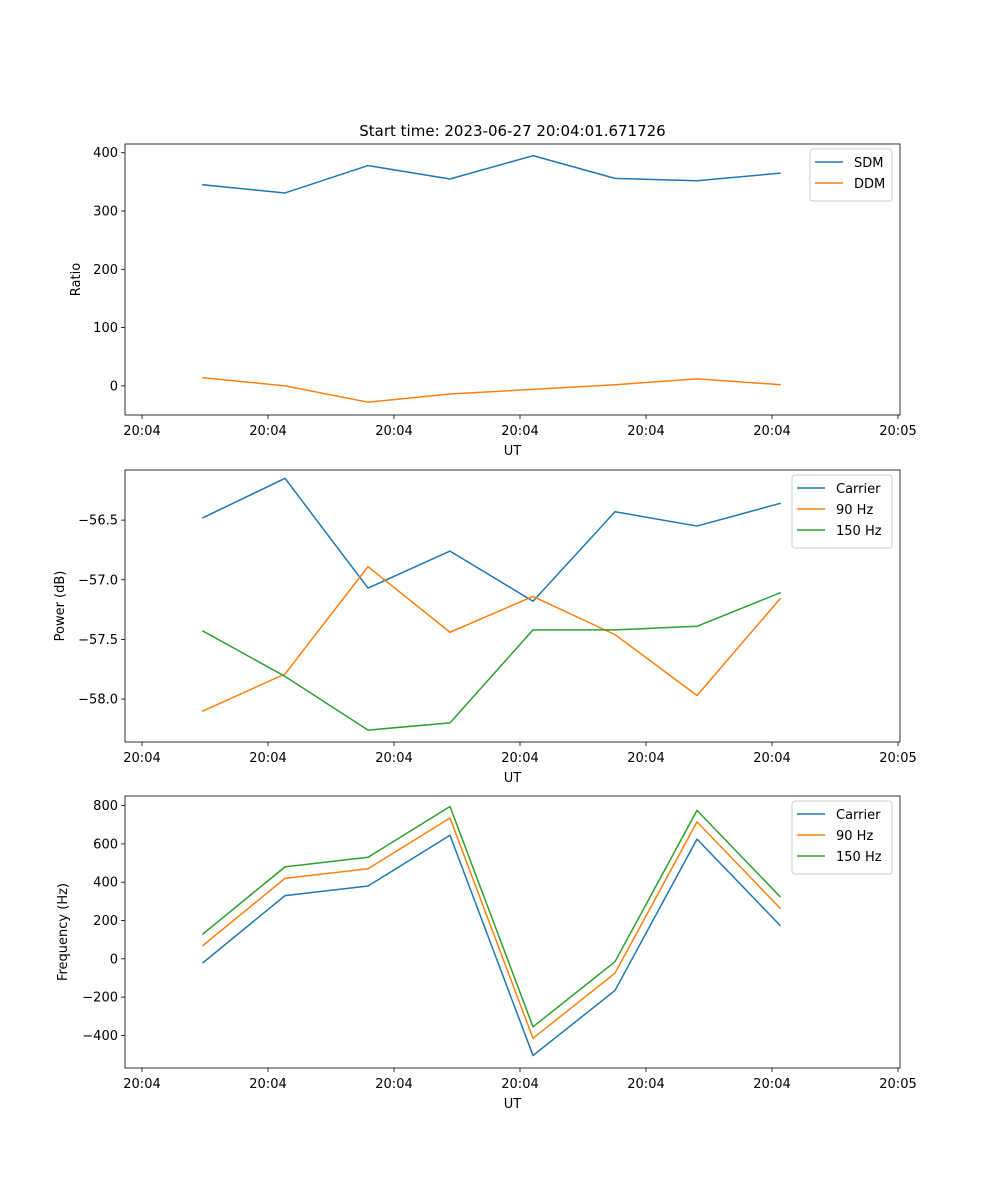 The image size is (1000, 1200). What do you see at coordinates (100, 1036) in the screenshot?
I see `y-tick-label: −400` at bounding box center [100, 1036].